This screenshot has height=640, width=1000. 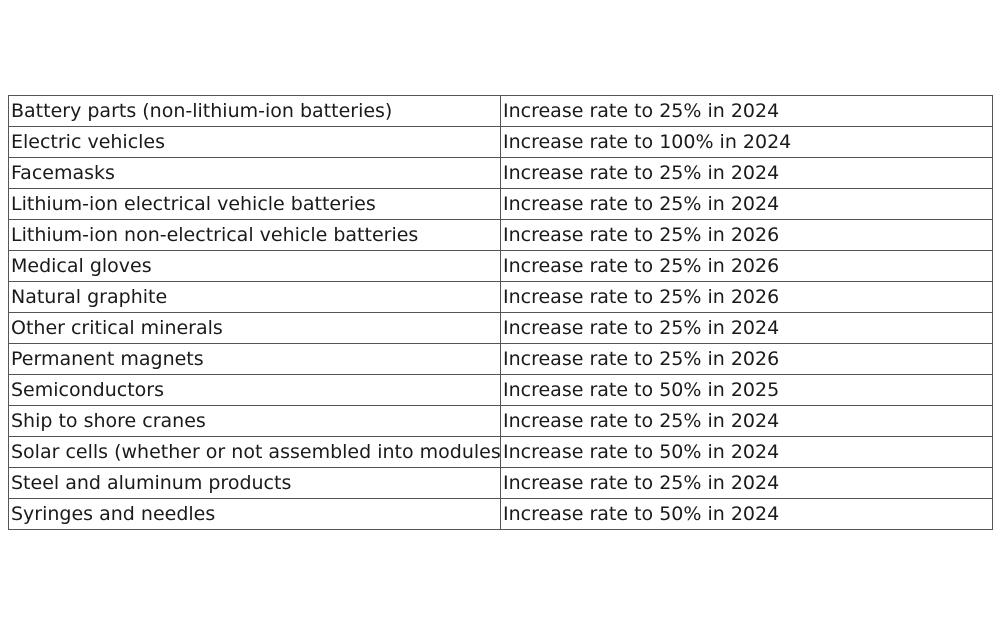 What do you see at coordinates (254, 421) in the screenshot?
I see `product-cell: Ship to shore cranes` at bounding box center [254, 421].